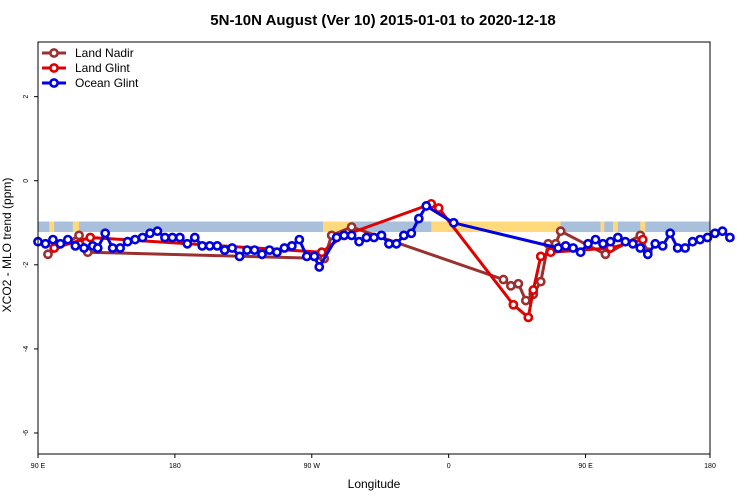 The height and width of the screenshot is (500, 750). Describe the element at coordinates (7, 245) in the screenshot. I see `y-axis-label: XCO2 - MLO trend (ppm)` at that location.